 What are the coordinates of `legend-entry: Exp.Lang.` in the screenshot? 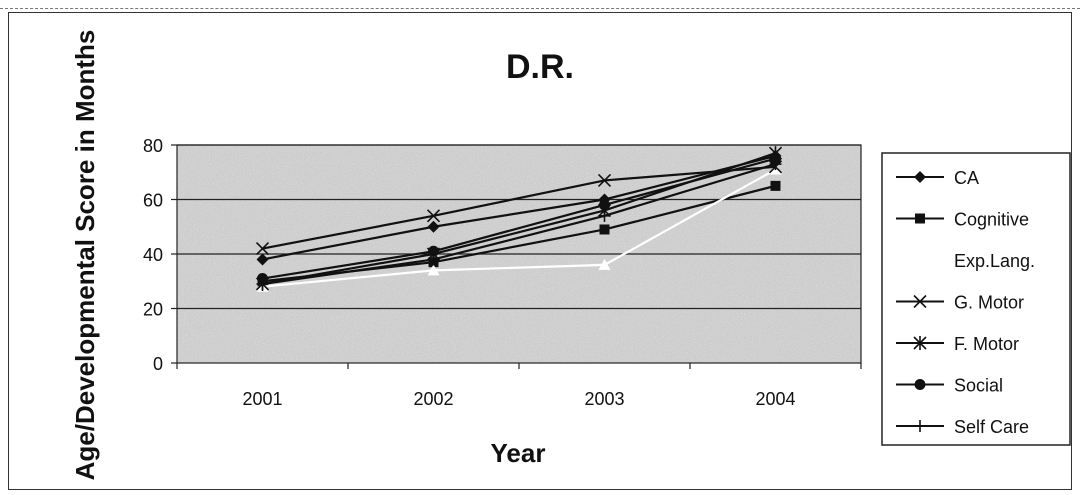 It's located at (965, 261).